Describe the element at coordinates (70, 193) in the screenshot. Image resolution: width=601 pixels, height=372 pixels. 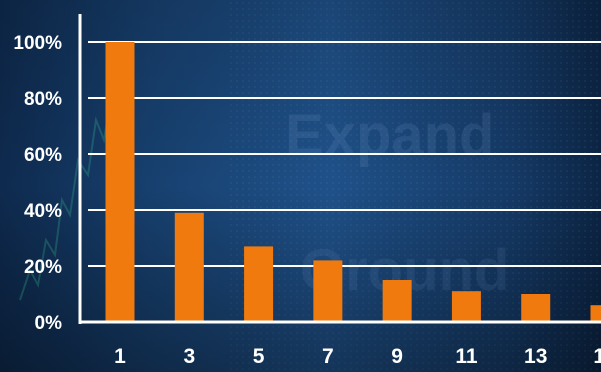
I see `background-squiggle` at that location.